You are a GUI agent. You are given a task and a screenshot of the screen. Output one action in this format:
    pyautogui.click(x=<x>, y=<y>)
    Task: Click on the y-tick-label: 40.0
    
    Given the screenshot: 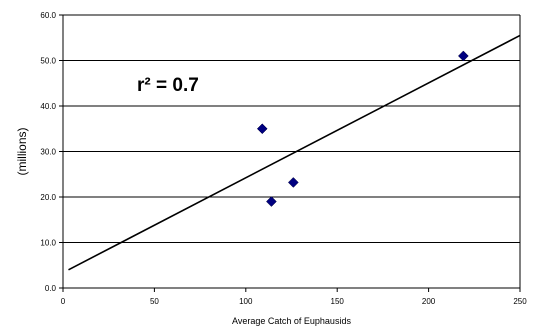 What is the action you would take?
    pyautogui.click(x=48, y=106)
    